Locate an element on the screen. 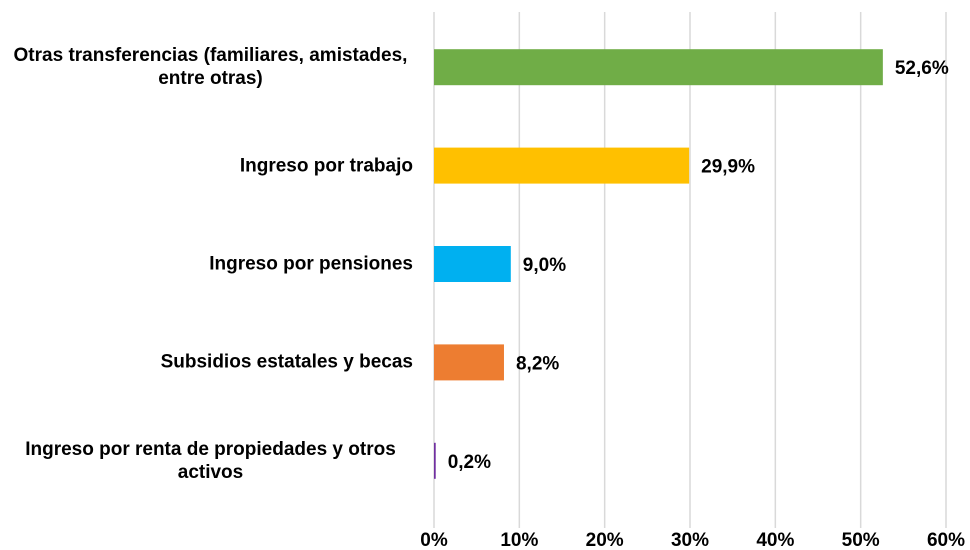 This screenshot has height=550, width=970. value-label: 0,2% is located at coordinates (469, 462).